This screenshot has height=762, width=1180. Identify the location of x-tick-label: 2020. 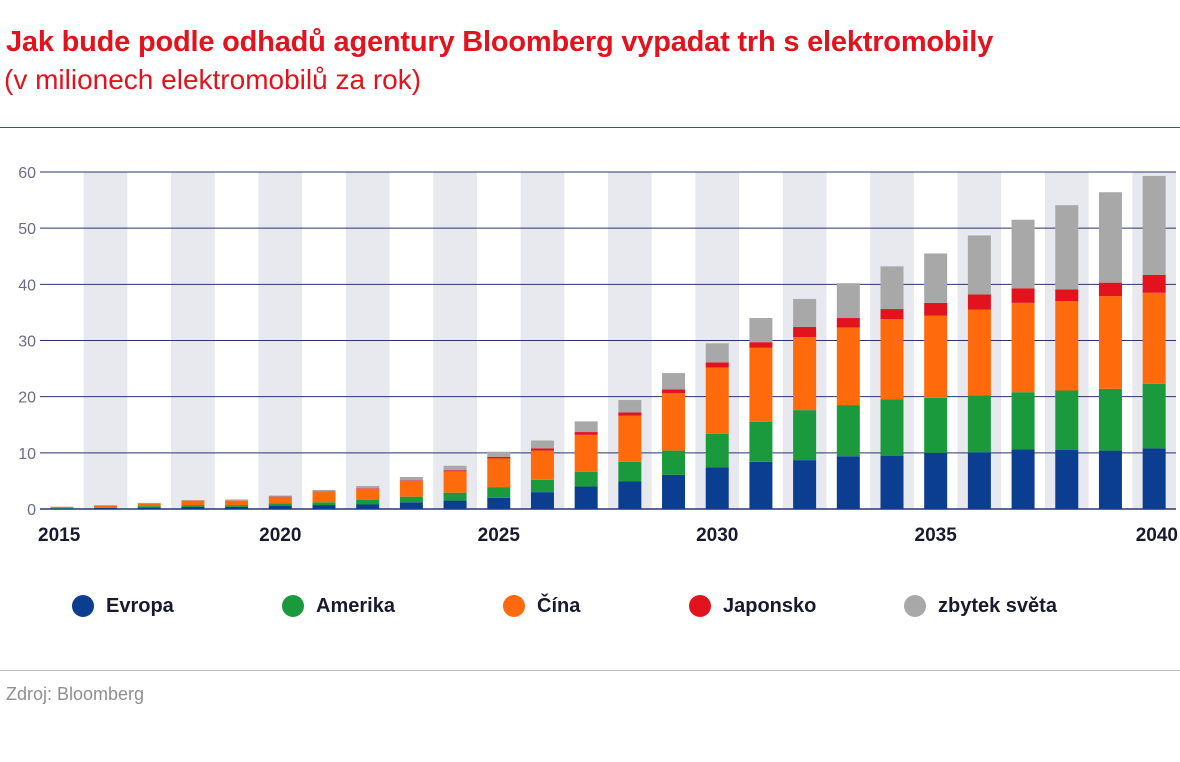
(280, 535).